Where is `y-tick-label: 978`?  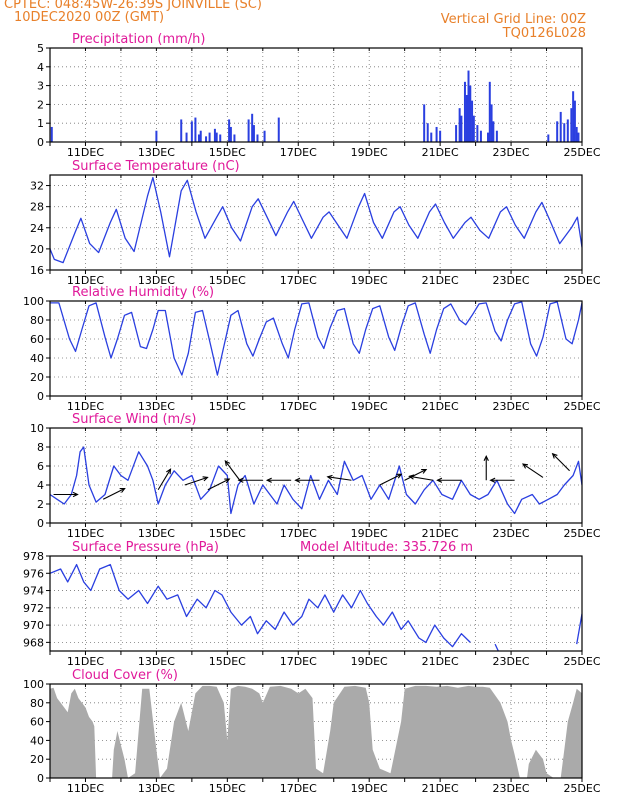 y-tick-label: 978 is located at coordinates (33, 556).